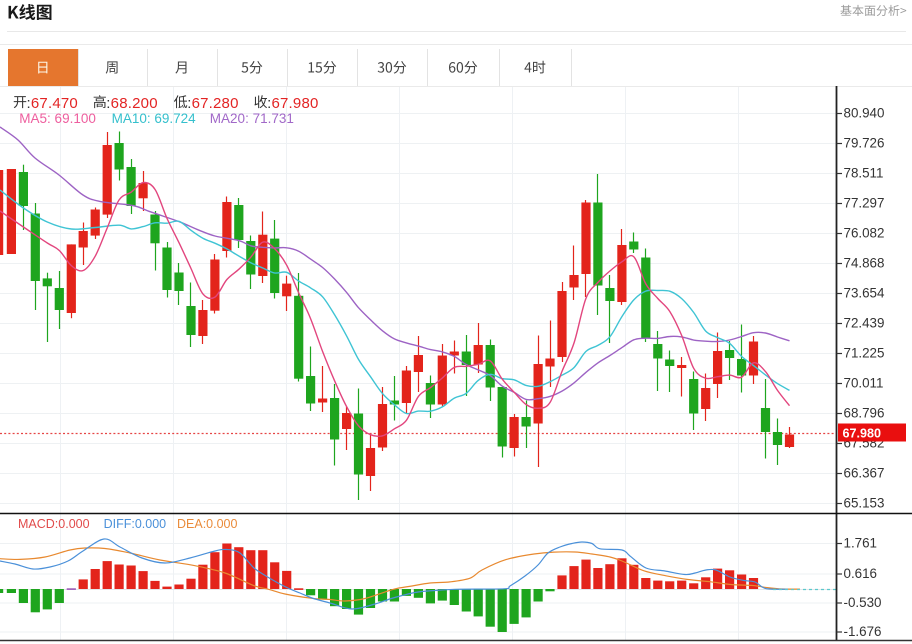 This screenshot has width=912, height=644. What do you see at coordinates (864, 413) in the screenshot?
I see `svg-text: 68.796` at bounding box center [864, 413].